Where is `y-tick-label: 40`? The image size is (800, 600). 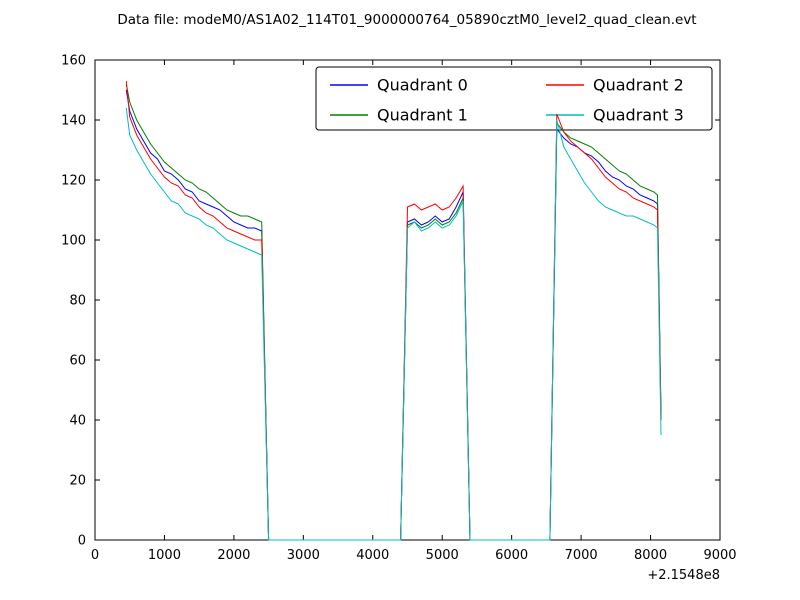
y-tick-label: 40 is located at coordinates (77, 421).